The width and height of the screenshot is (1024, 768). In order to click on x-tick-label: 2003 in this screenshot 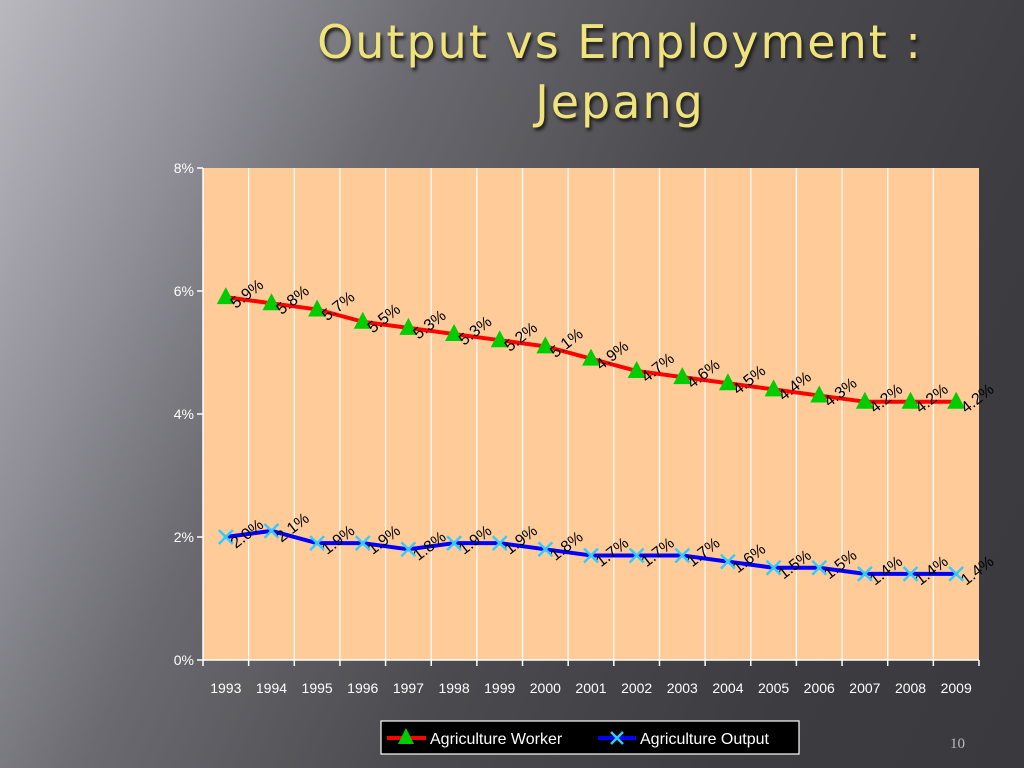, I will do `click(682, 688)`.